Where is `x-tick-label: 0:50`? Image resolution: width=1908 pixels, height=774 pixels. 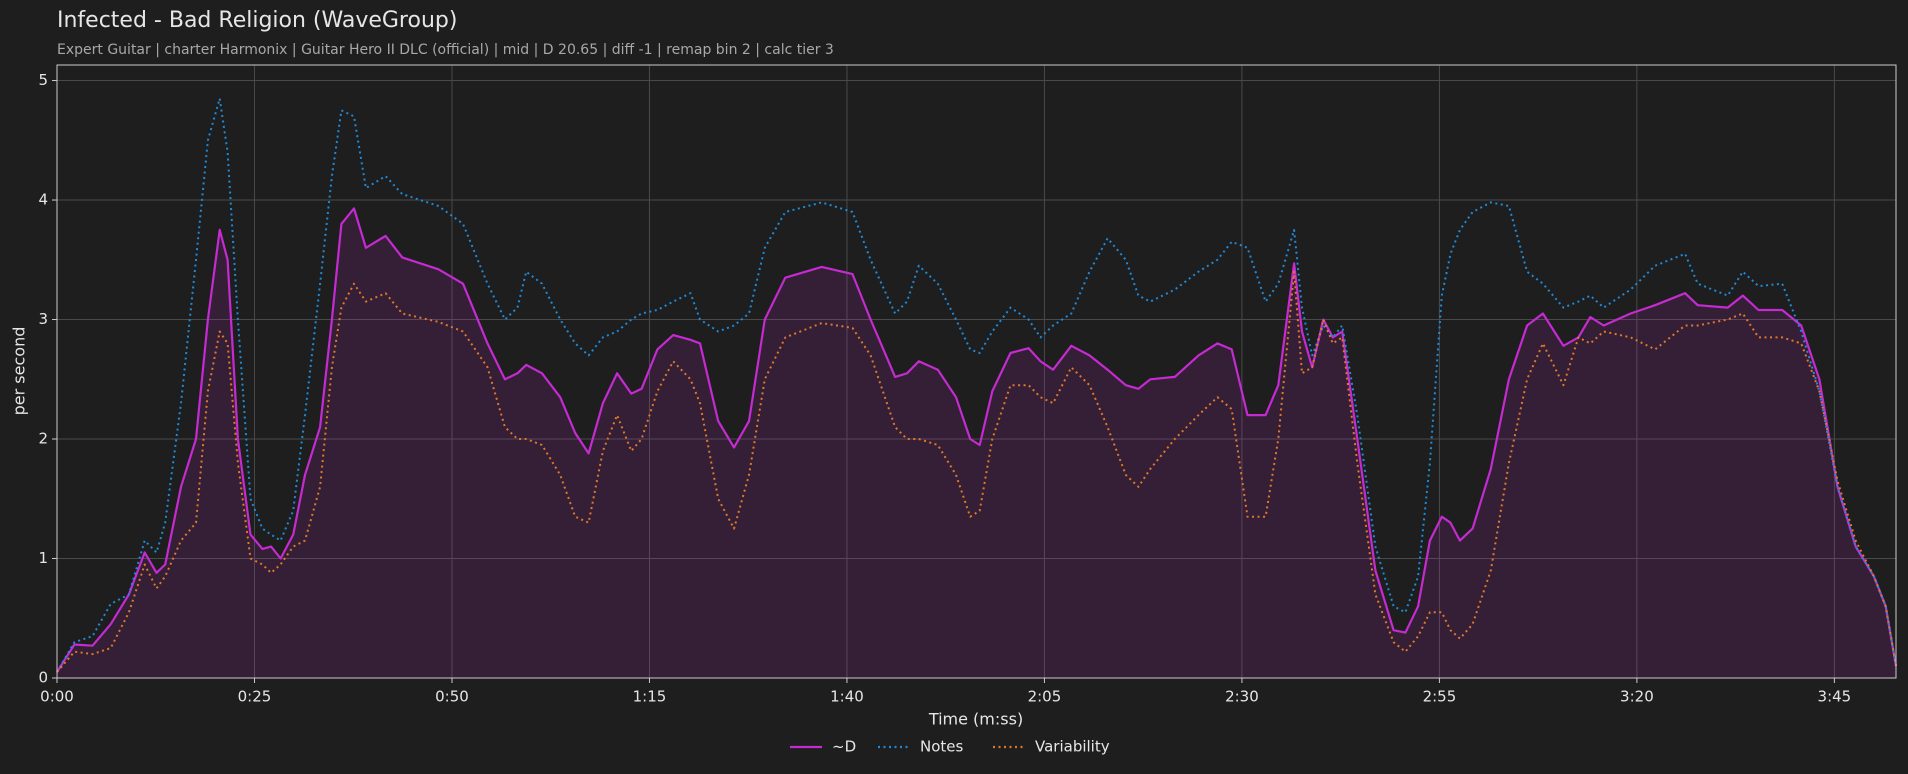 x-tick-label: 0:50 is located at coordinates (452, 697).